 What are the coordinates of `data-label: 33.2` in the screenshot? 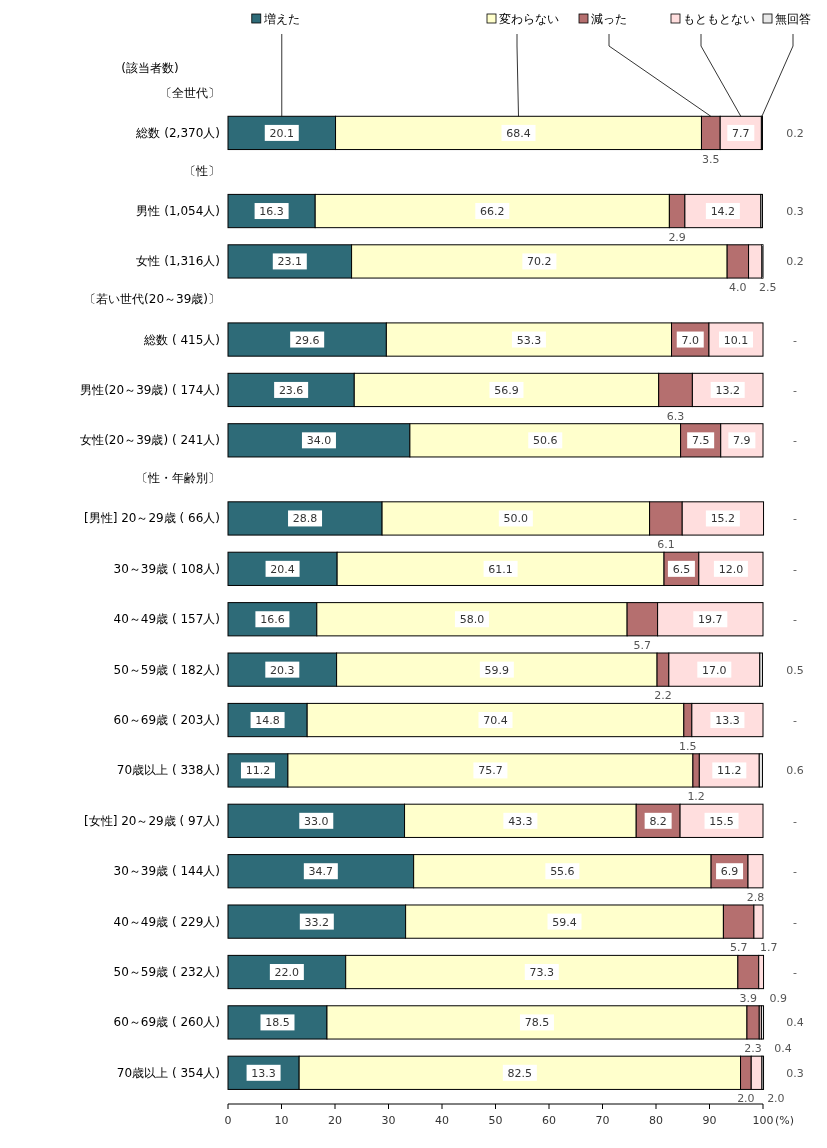 It's located at (317, 922).